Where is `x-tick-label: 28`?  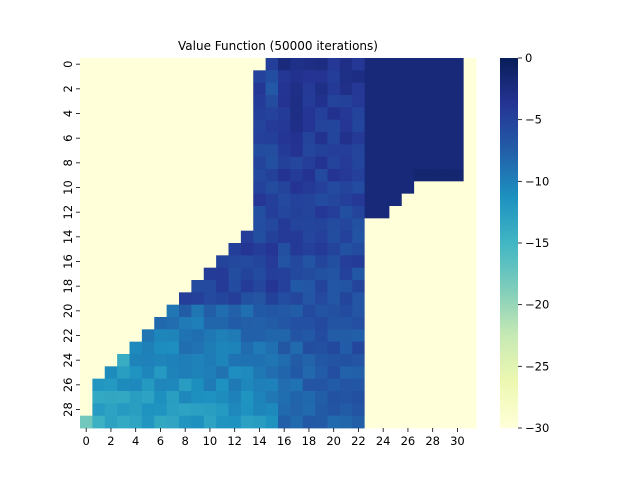 x-tick-label: 28 is located at coordinates (432, 441).